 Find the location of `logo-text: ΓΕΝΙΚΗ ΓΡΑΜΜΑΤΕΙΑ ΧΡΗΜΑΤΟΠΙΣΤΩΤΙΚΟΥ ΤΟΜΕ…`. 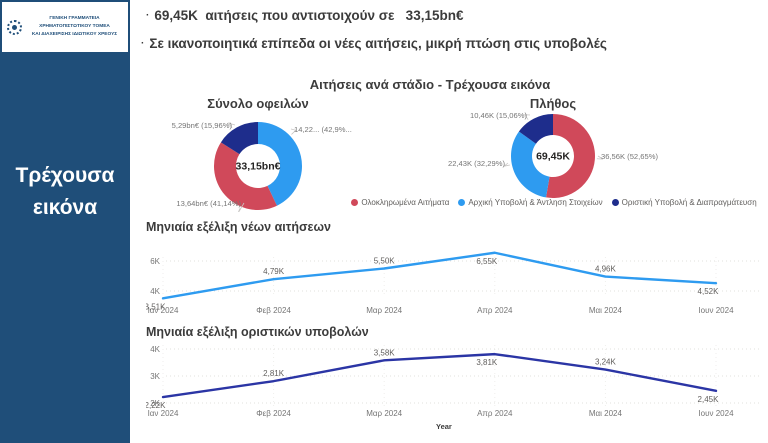

logo-text: ΓΕΝΙΚΗ ΓΡΑΜΜΑΤΕΙΑ ΧΡΗΜΑΤΟΠΙΣΤΩΤΙΚΟΥ ΤΟΜΕ… is located at coordinates (74, 26).